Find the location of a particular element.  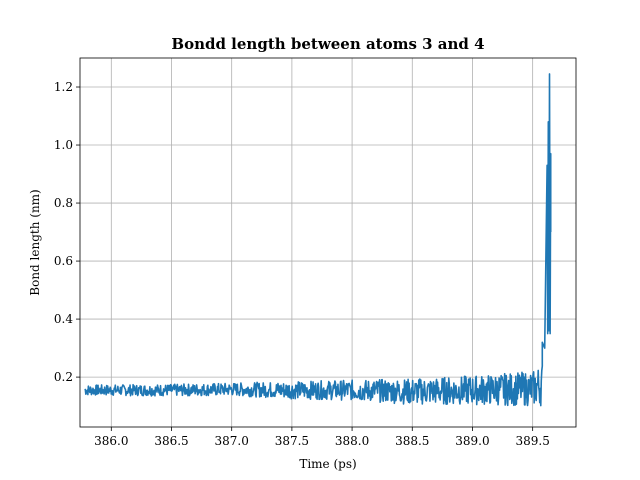

x-tick-label: 388.5 is located at coordinates (412, 441).